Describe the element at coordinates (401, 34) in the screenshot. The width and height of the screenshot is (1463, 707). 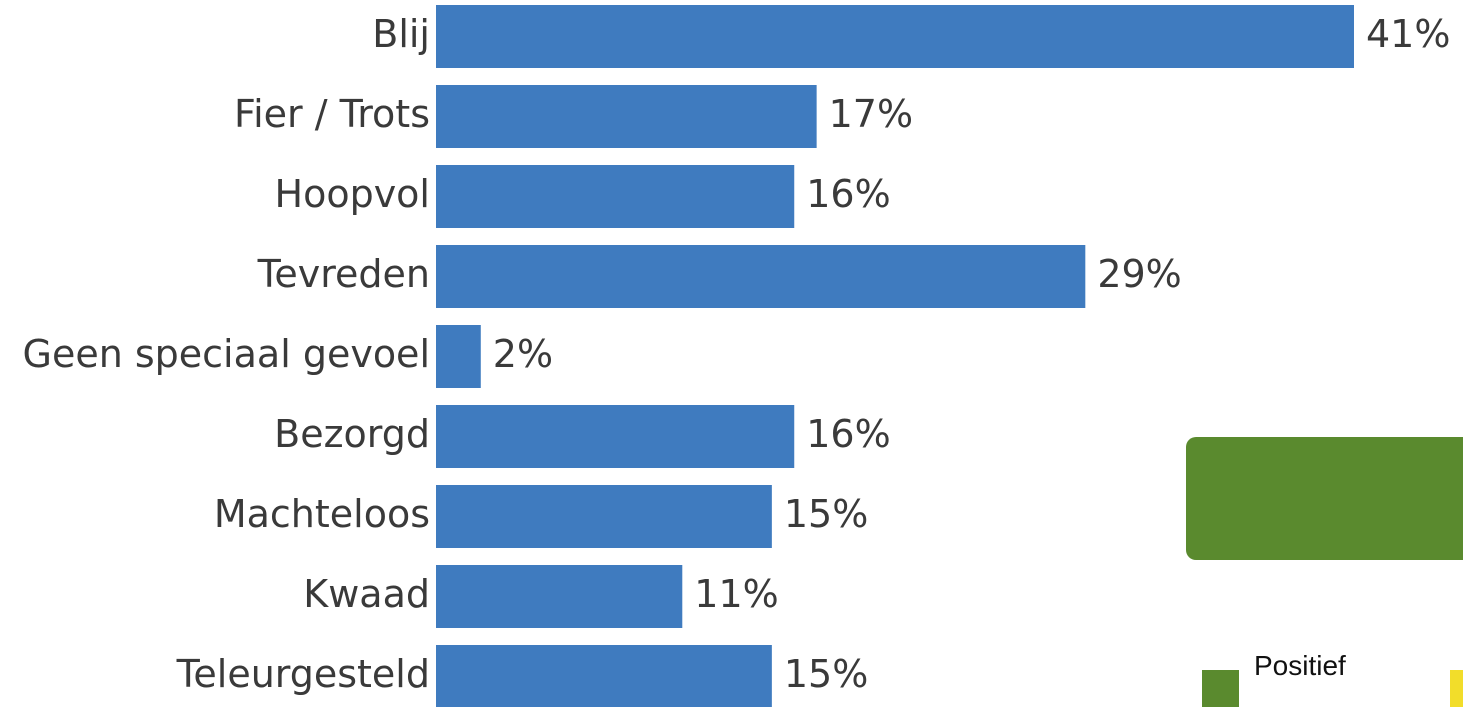
I see `category-label: Blij` at that location.